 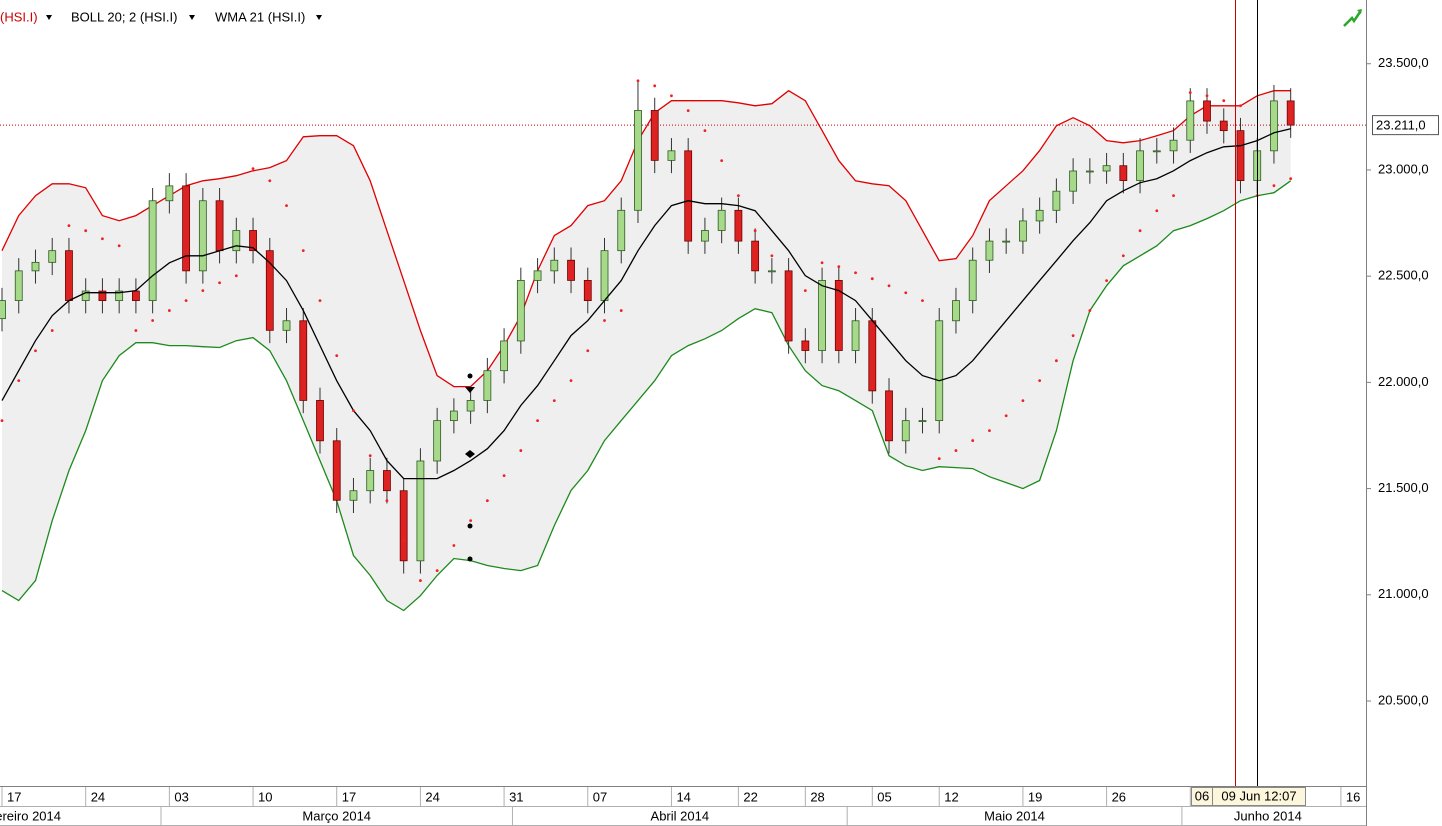 What do you see at coordinates (1403, 381) in the screenshot?
I see `y-tick-label: 22.000,0` at bounding box center [1403, 381].